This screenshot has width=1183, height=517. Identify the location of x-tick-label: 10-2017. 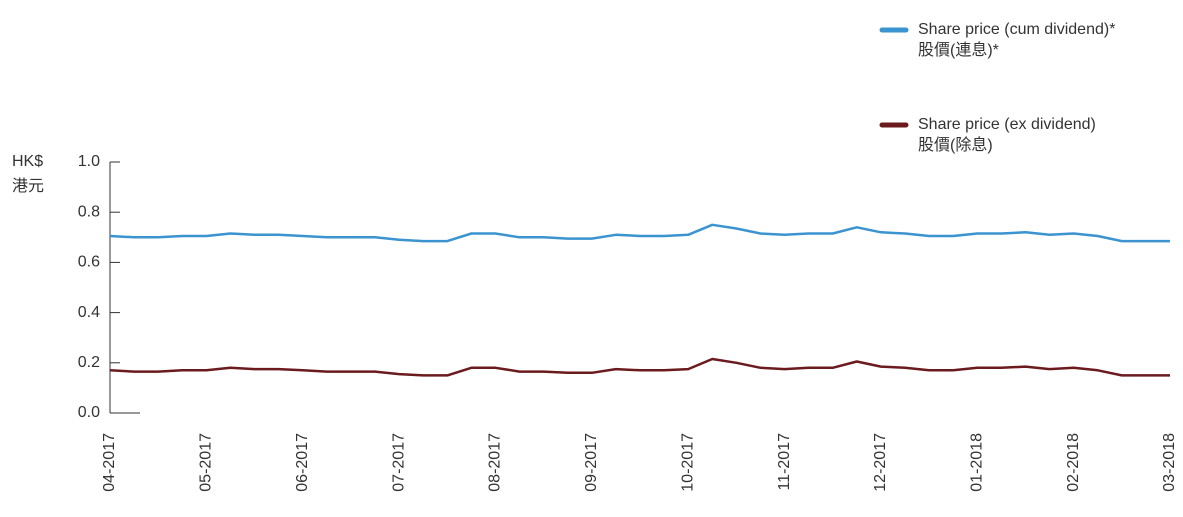
(687, 462).